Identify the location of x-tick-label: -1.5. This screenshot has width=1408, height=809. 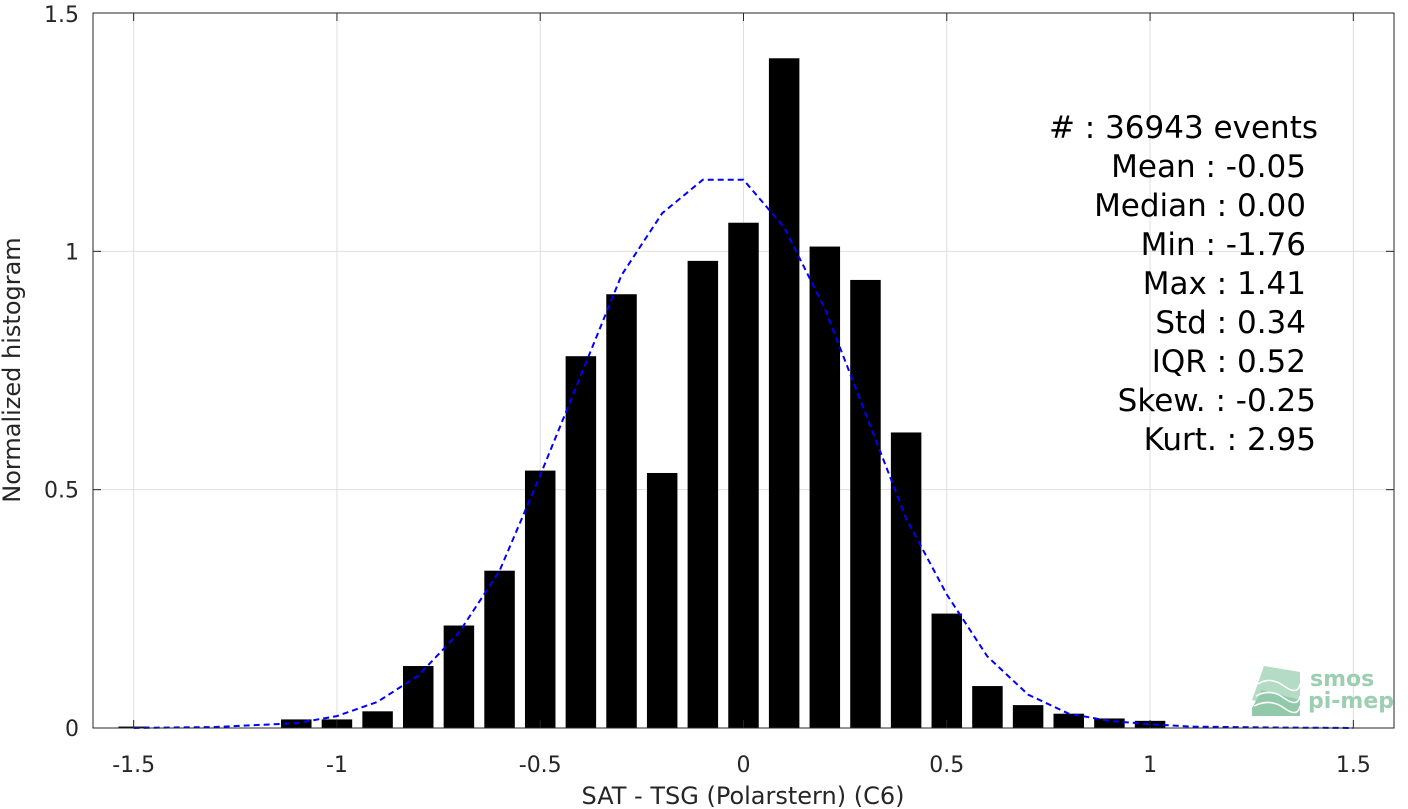
(133, 765).